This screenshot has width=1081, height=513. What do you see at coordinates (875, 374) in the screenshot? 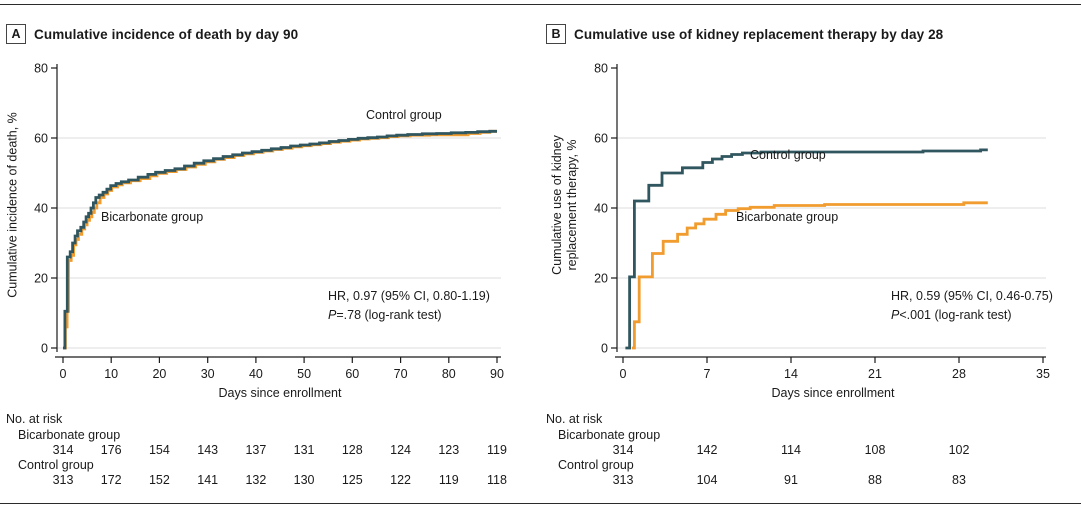
I see `x-tick-label: 21` at bounding box center [875, 374].